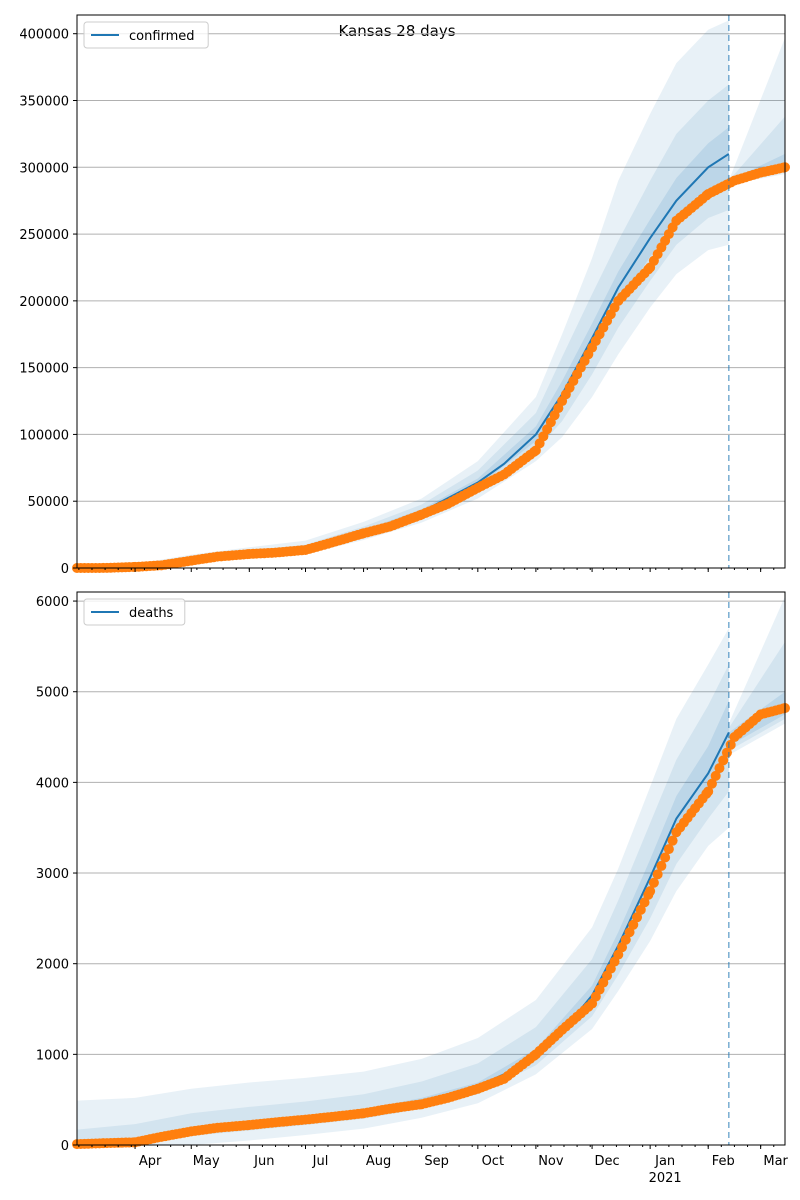 Image resolution: width=800 pixels, height=1200 pixels. What do you see at coordinates (44, 168) in the screenshot?
I see `y-tick-label: 300000` at bounding box center [44, 168].